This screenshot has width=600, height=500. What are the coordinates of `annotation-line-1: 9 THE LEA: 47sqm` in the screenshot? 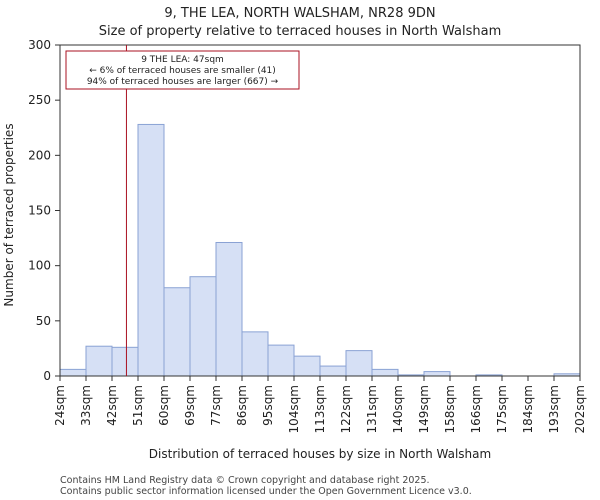 It's located at (182, 60).